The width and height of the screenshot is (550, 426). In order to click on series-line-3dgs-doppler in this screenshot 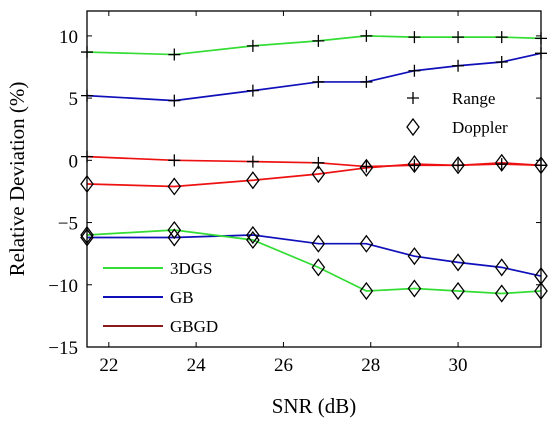, I will do `click(314, 262)`.